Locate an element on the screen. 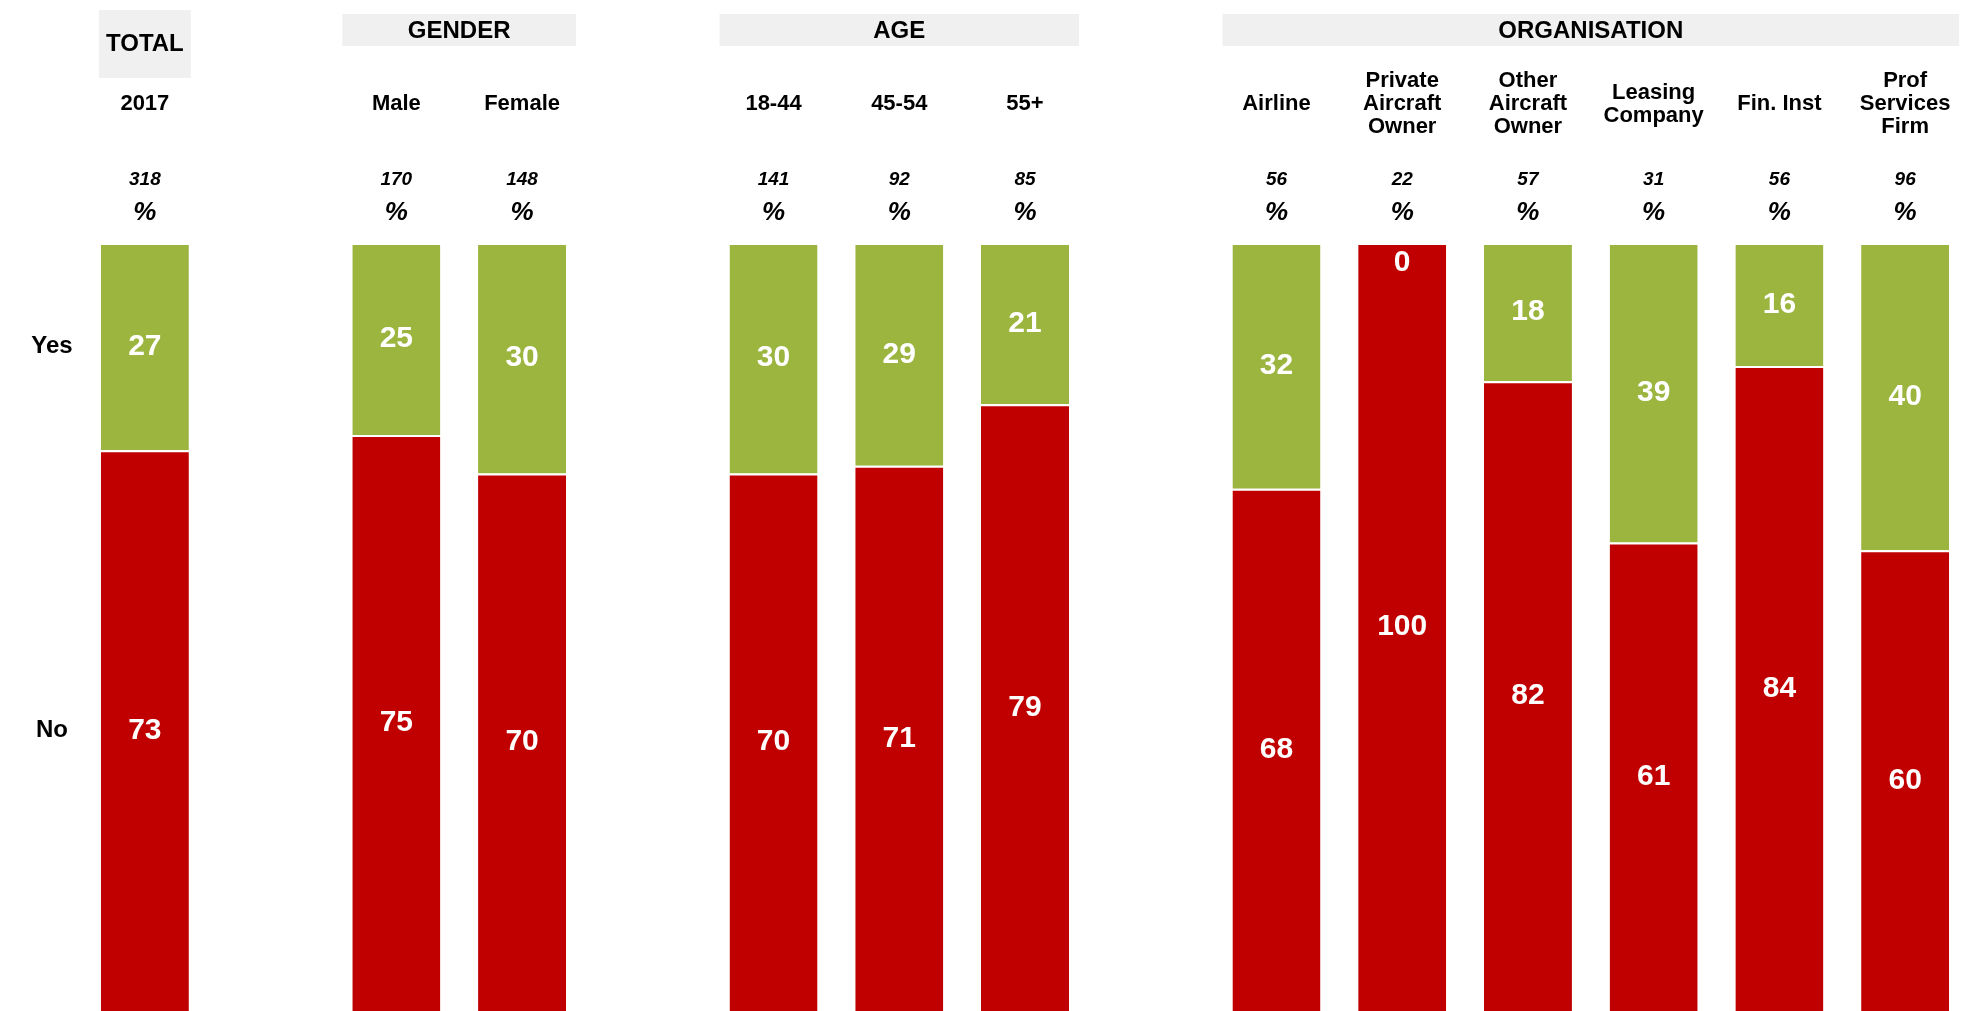 Image resolution: width=1976 pixels, height=1011 pixels. series-label: No is located at coordinates (52, 729).